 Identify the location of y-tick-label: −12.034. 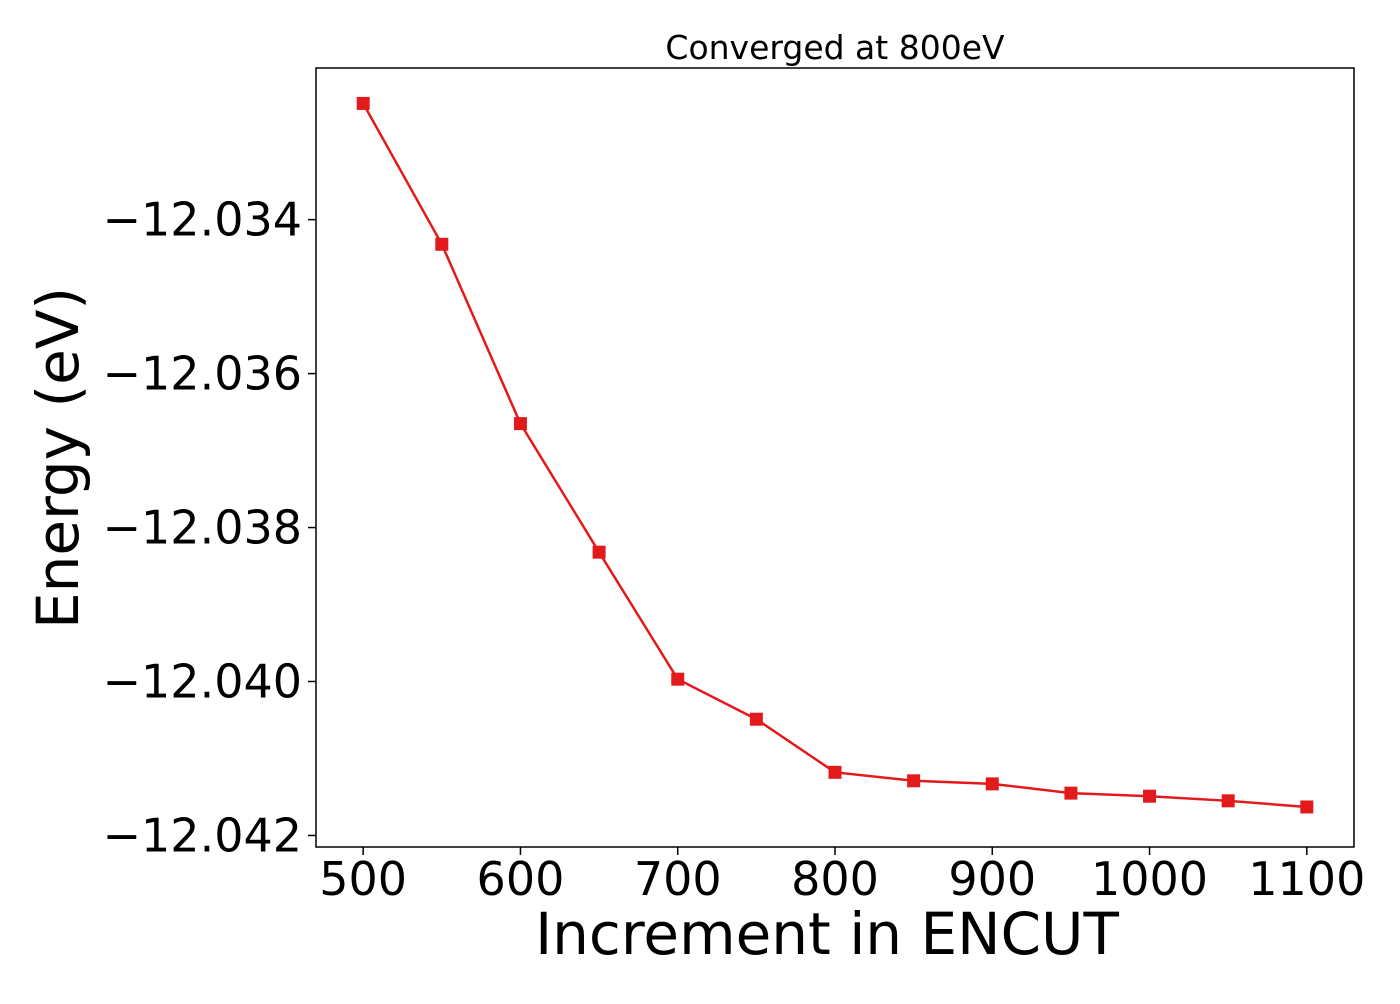
(203, 220).